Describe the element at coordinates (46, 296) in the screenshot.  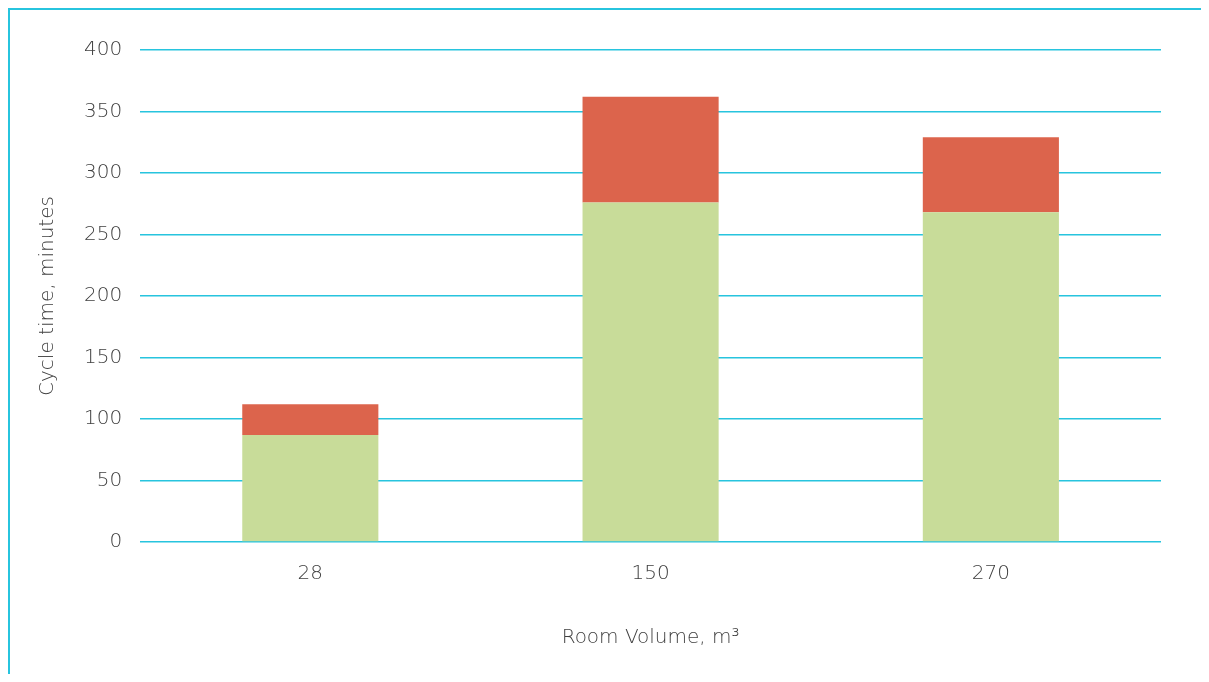
I see `y-axis-title: Cycle time, minutes` at that location.